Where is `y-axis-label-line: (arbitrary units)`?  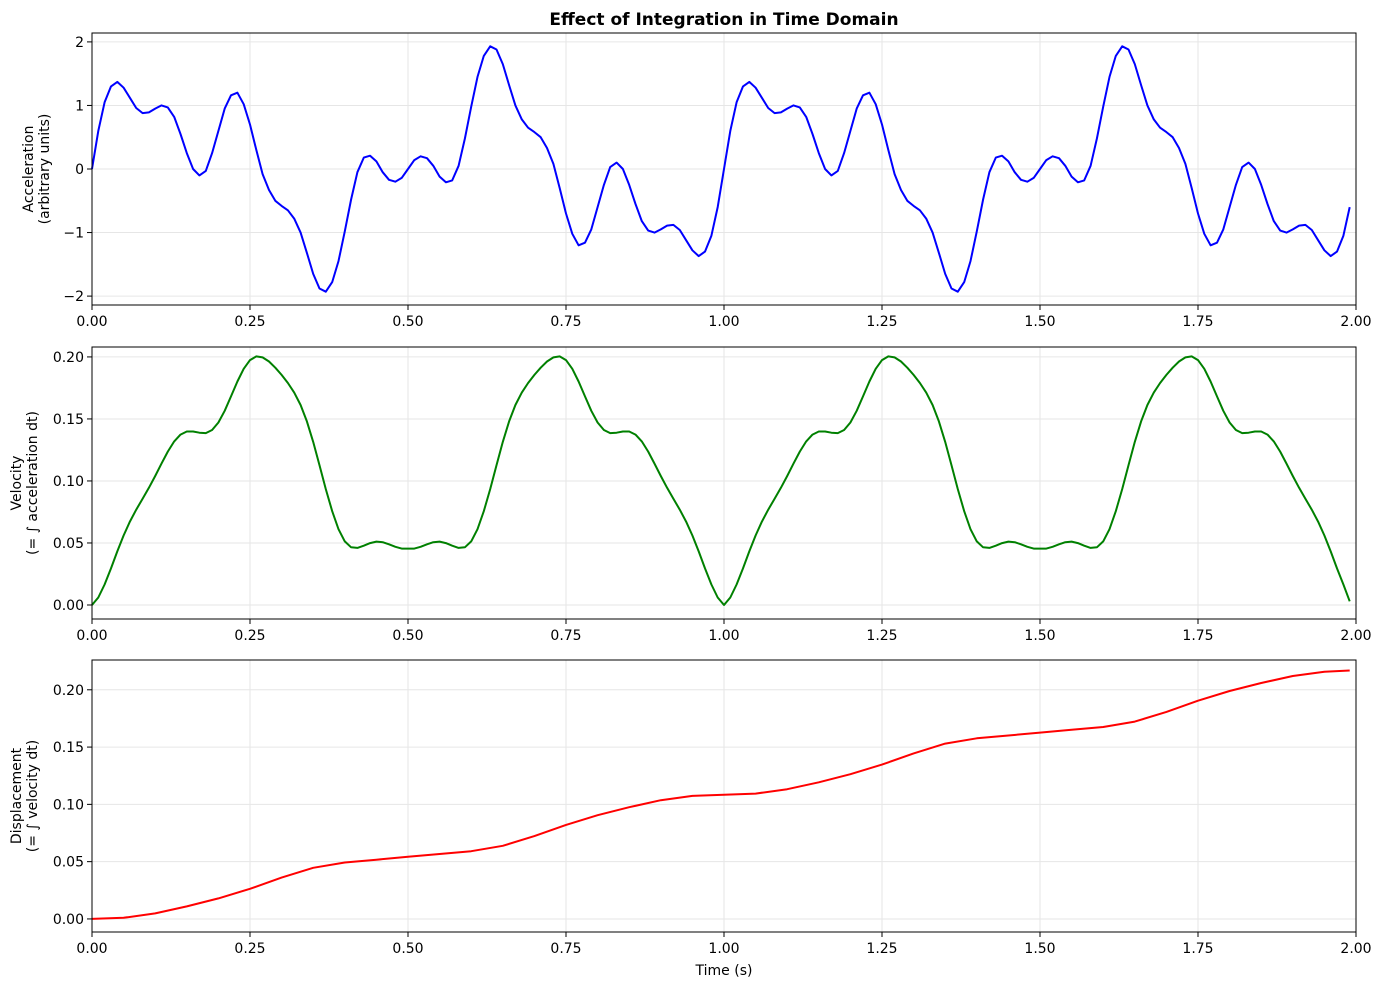
y-axis-label-line: (arbitrary units) is located at coordinates (45, 169).